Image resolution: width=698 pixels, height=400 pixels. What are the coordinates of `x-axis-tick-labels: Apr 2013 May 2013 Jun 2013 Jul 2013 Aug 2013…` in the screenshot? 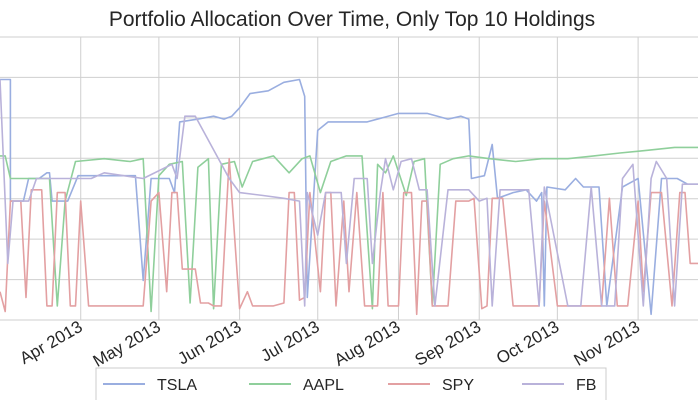 It's located at (329, 344).